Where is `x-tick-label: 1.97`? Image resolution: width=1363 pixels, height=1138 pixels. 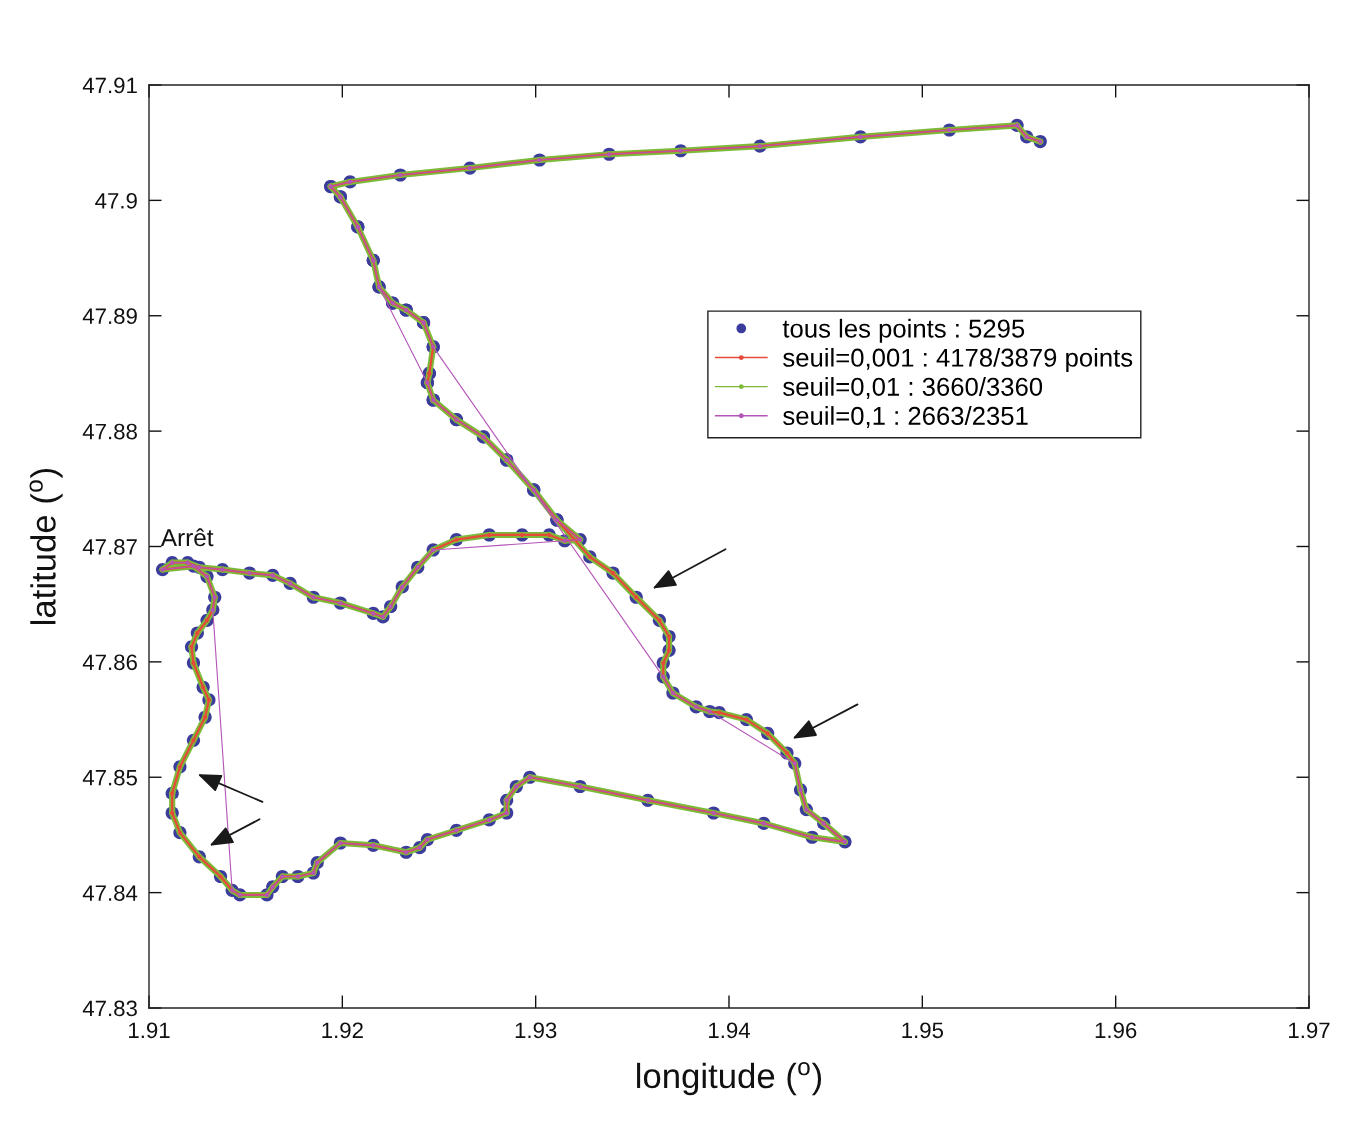
x-tick-label: 1.97 is located at coordinates (1309, 1030).